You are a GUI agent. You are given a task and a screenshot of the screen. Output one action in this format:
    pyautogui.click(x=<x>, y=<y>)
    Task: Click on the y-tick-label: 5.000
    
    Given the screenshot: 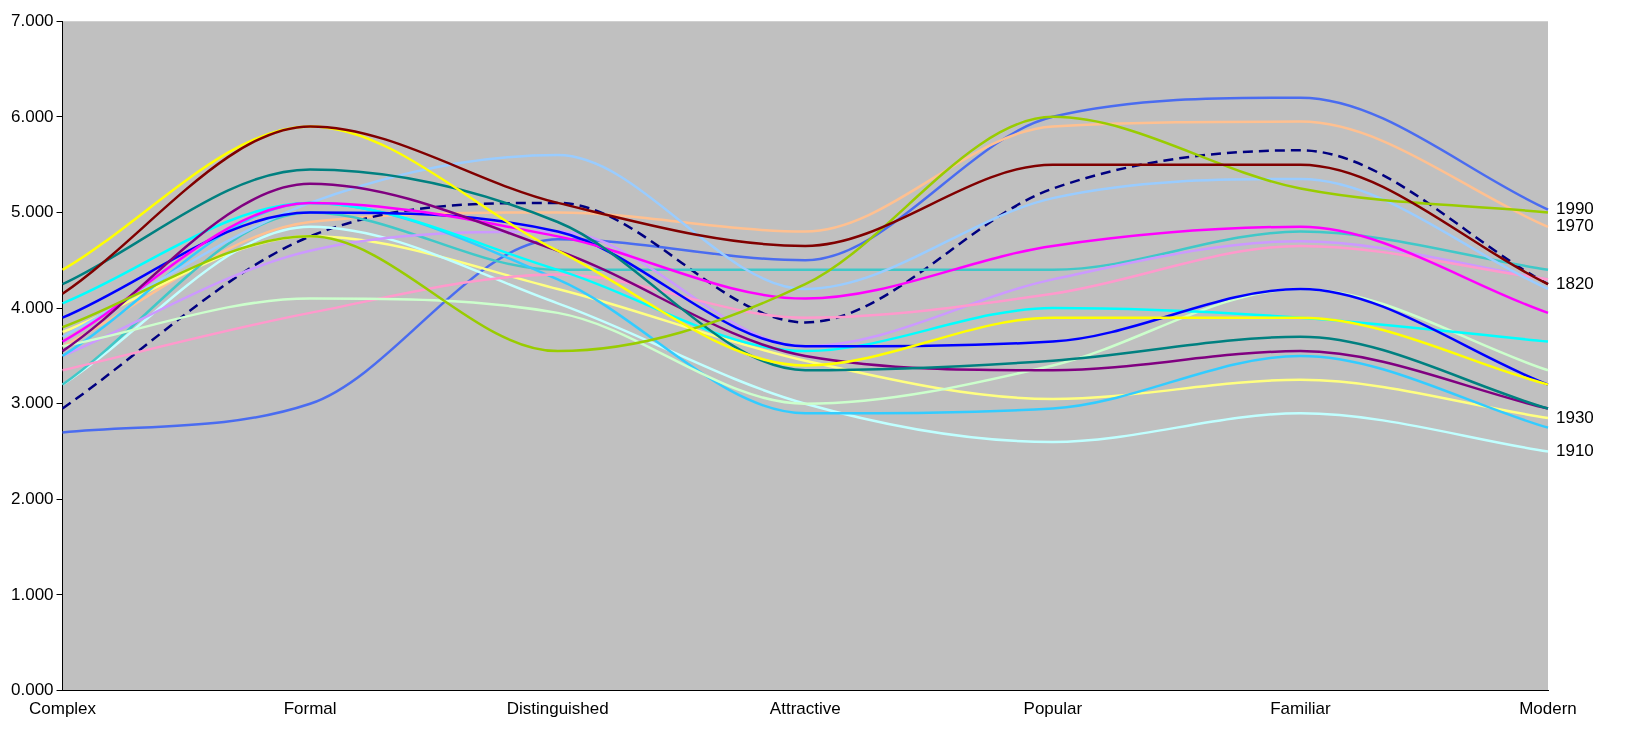 What is the action you would take?
    pyautogui.click(x=32, y=212)
    